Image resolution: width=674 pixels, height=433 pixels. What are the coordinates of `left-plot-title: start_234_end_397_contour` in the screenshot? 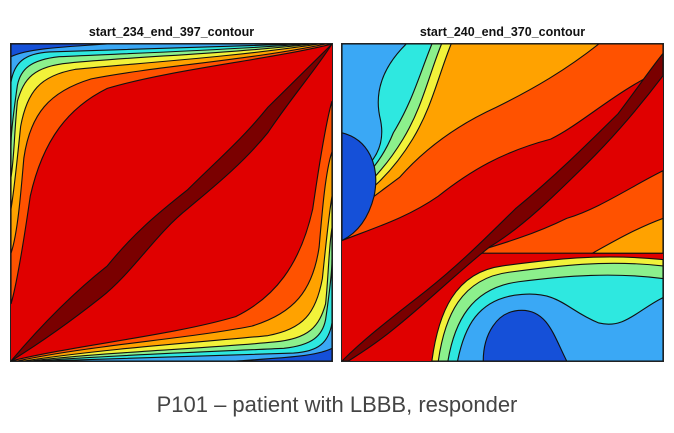 It's located at (171, 32).